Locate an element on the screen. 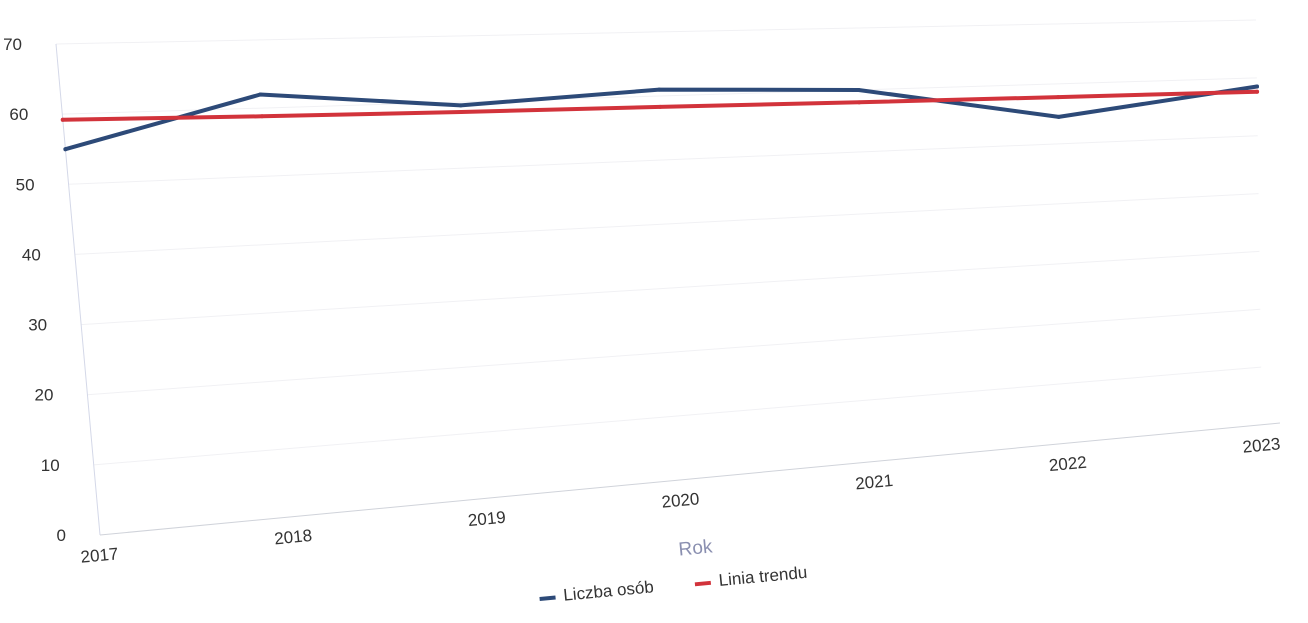 The height and width of the screenshot is (623, 1308). y-tick-label: 60 is located at coordinates (18, 114).